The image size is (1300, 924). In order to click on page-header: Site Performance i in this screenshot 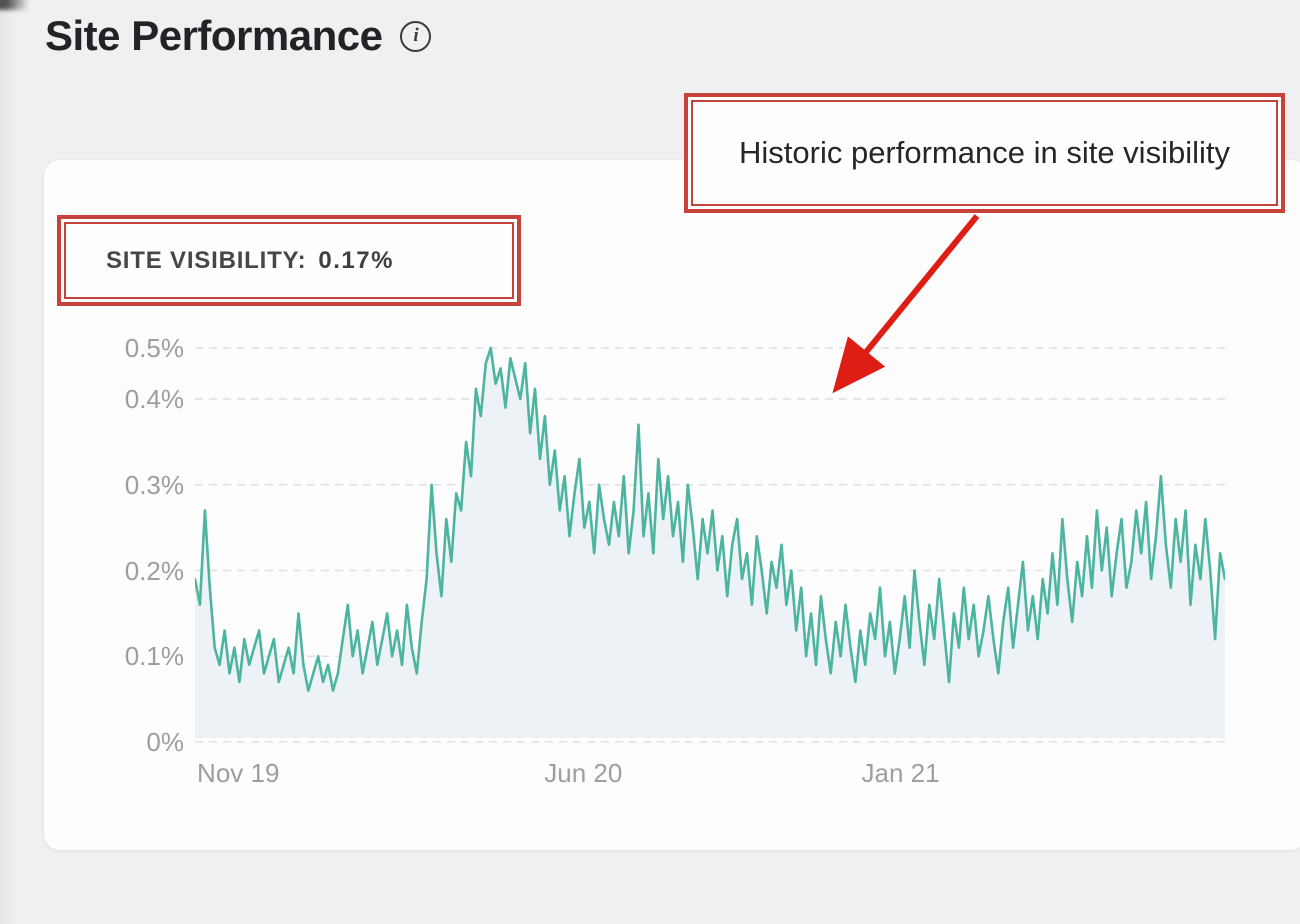, I will do `click(238, 36)`.